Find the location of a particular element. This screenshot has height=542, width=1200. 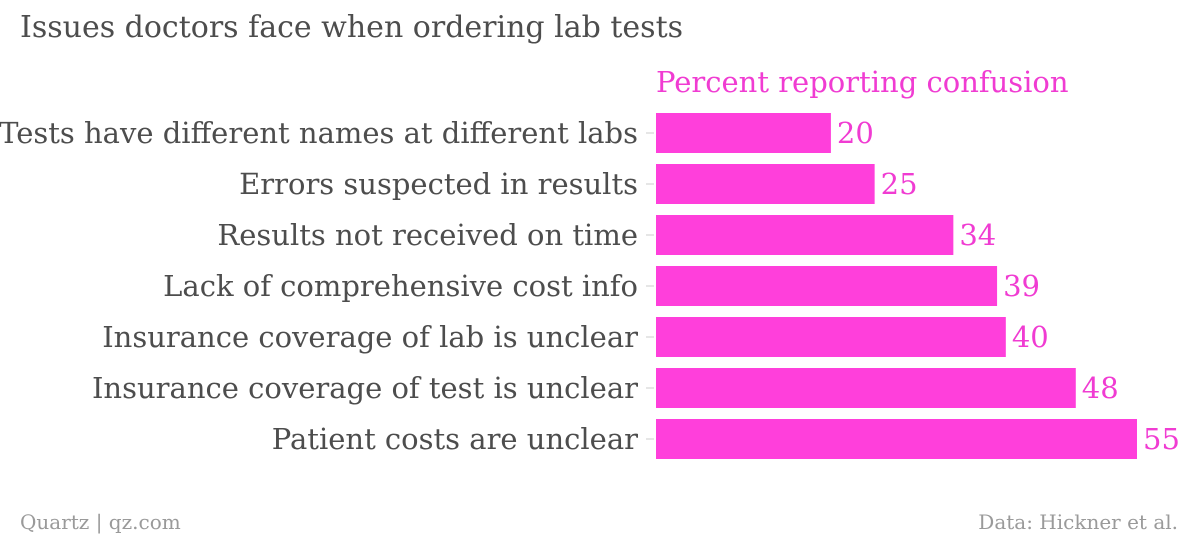

value-label: 48 is located at coordinates (1100, 388).